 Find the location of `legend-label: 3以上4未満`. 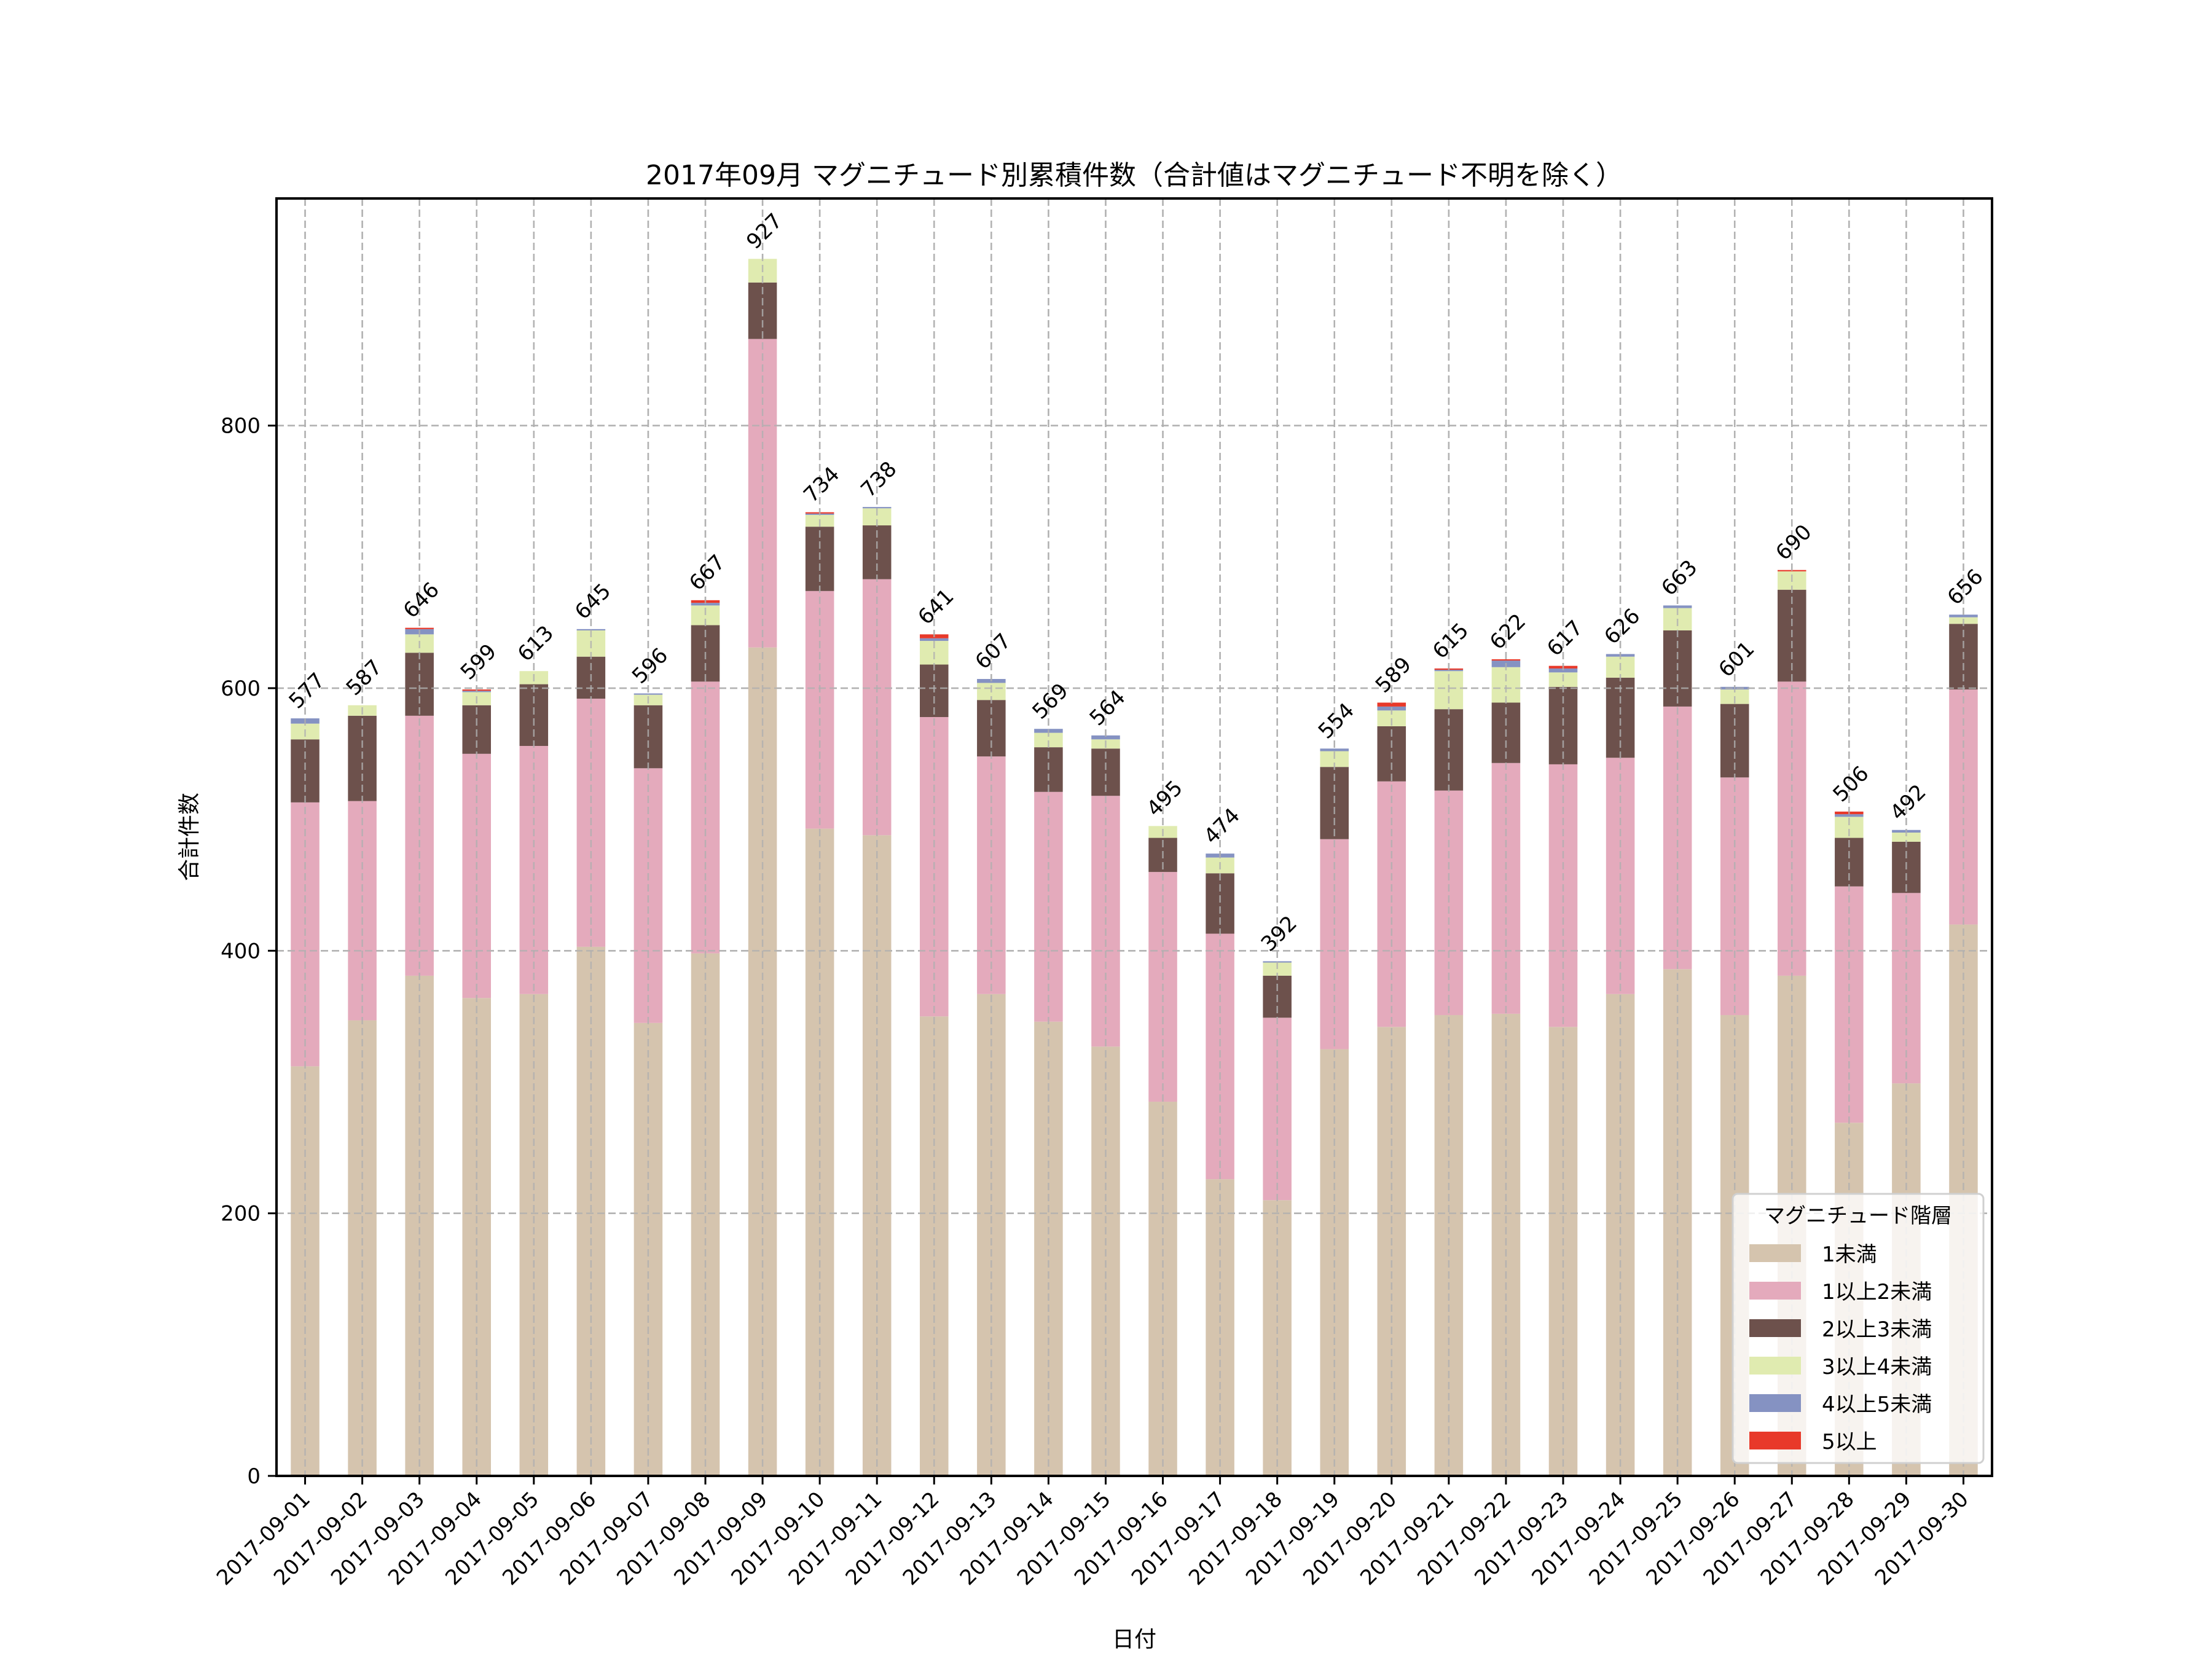

legend-label: 3以上4未満 is located at coordinates (1877, 1367).